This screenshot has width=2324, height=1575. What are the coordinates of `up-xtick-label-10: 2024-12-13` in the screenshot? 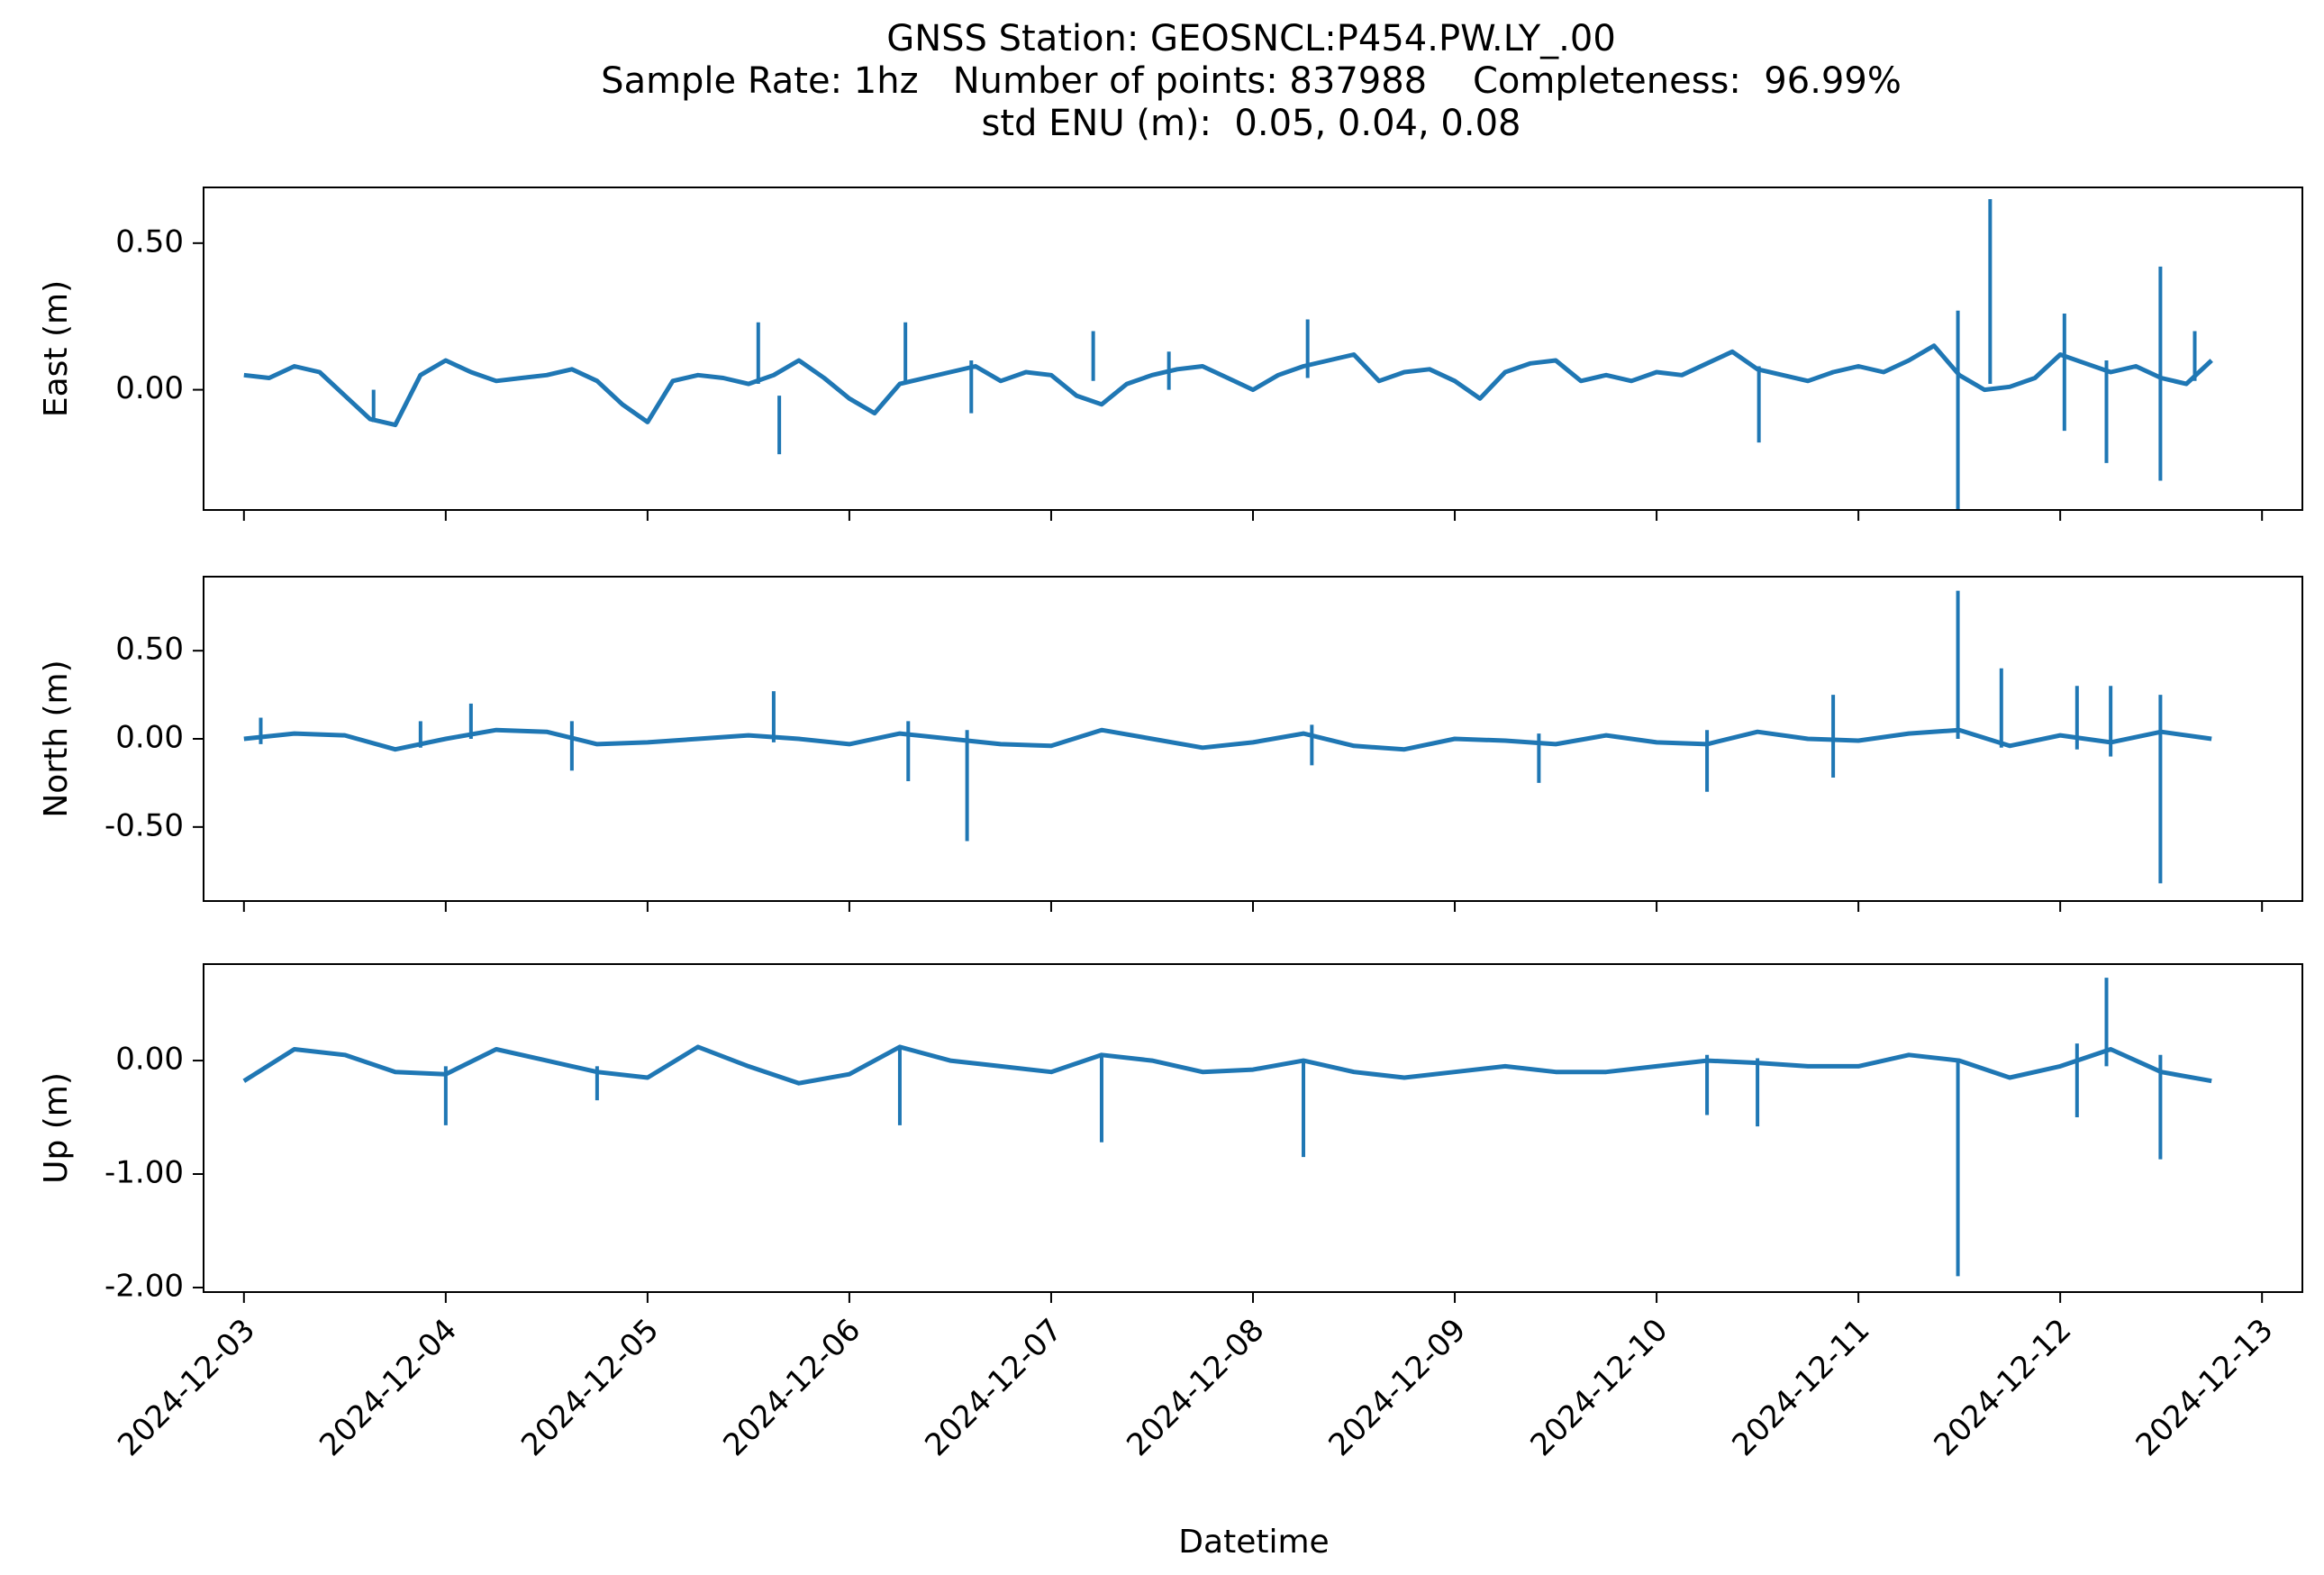 It's located at (2205, 1387).